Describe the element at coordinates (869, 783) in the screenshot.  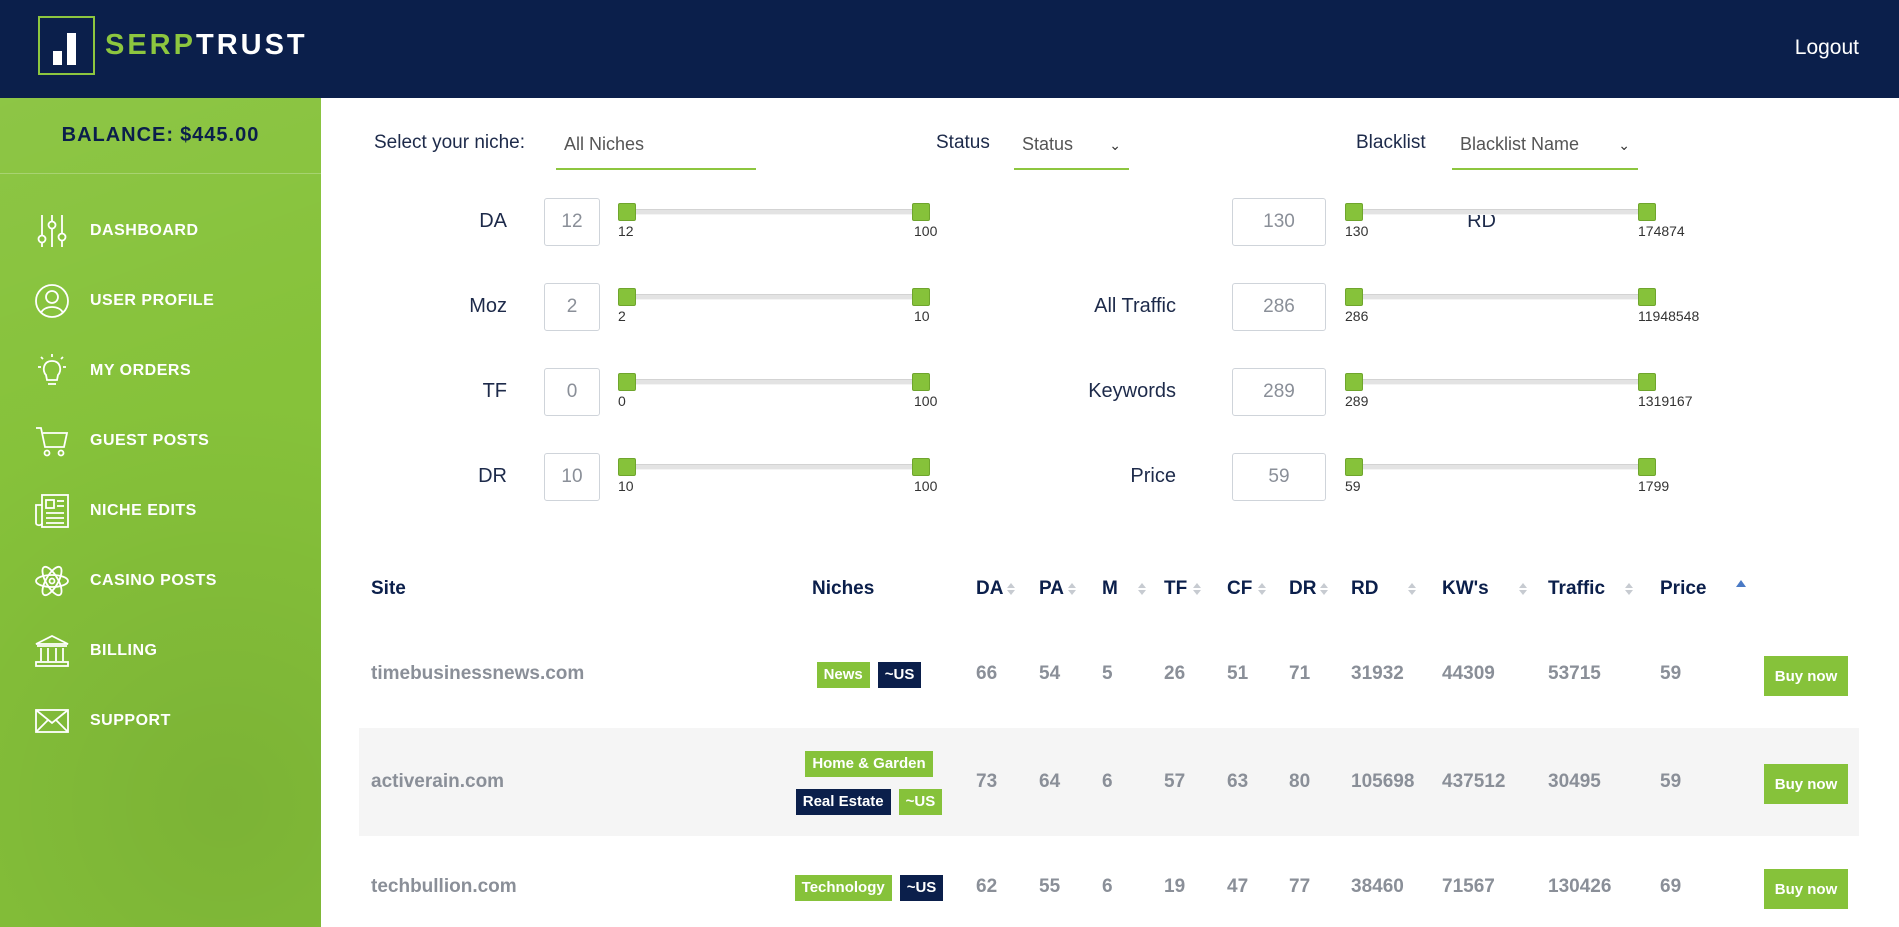
I see `niche-tags: Home & Garden Real Estate ~US` at that location.